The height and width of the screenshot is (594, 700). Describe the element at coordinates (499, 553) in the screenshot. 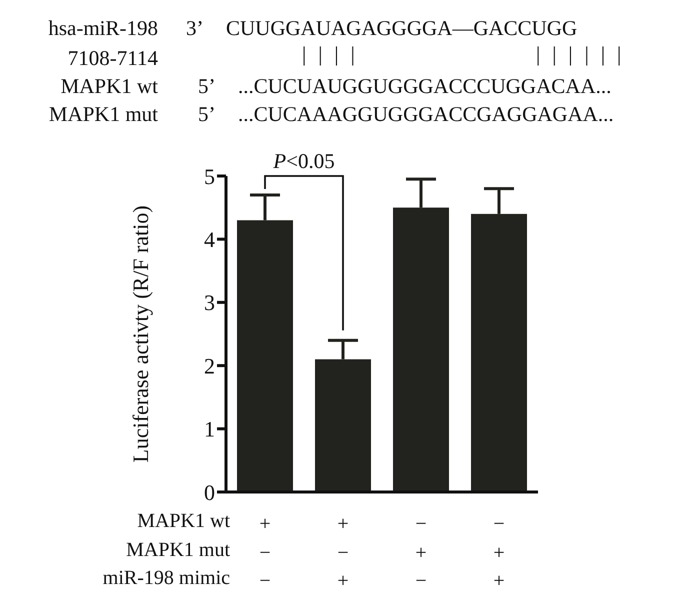

I see `x-tick-label: − + +` at that location.